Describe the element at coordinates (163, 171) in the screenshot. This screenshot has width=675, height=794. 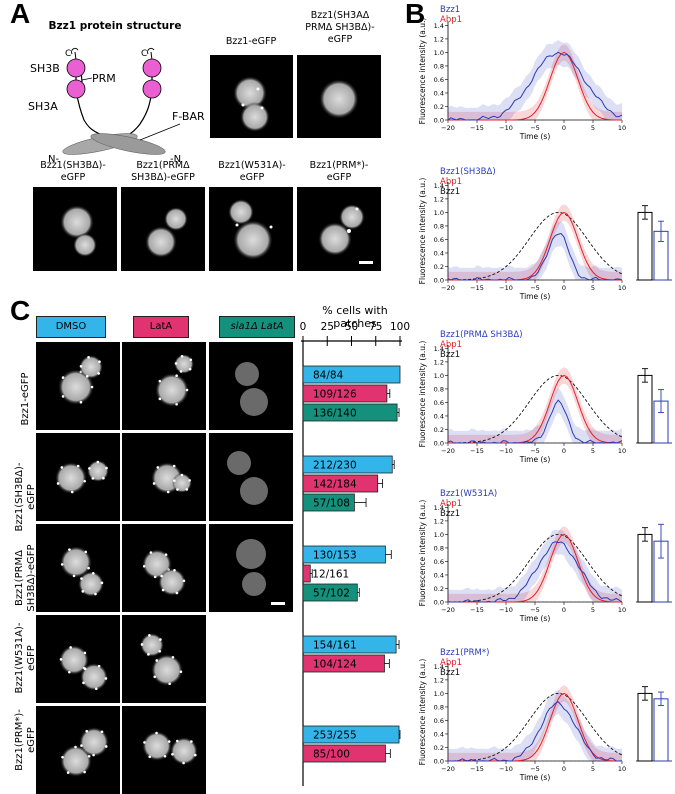
I see `a-row2-label-2: Bzz1(PRMΔ SH3BΔ)-eGFP` at that location.